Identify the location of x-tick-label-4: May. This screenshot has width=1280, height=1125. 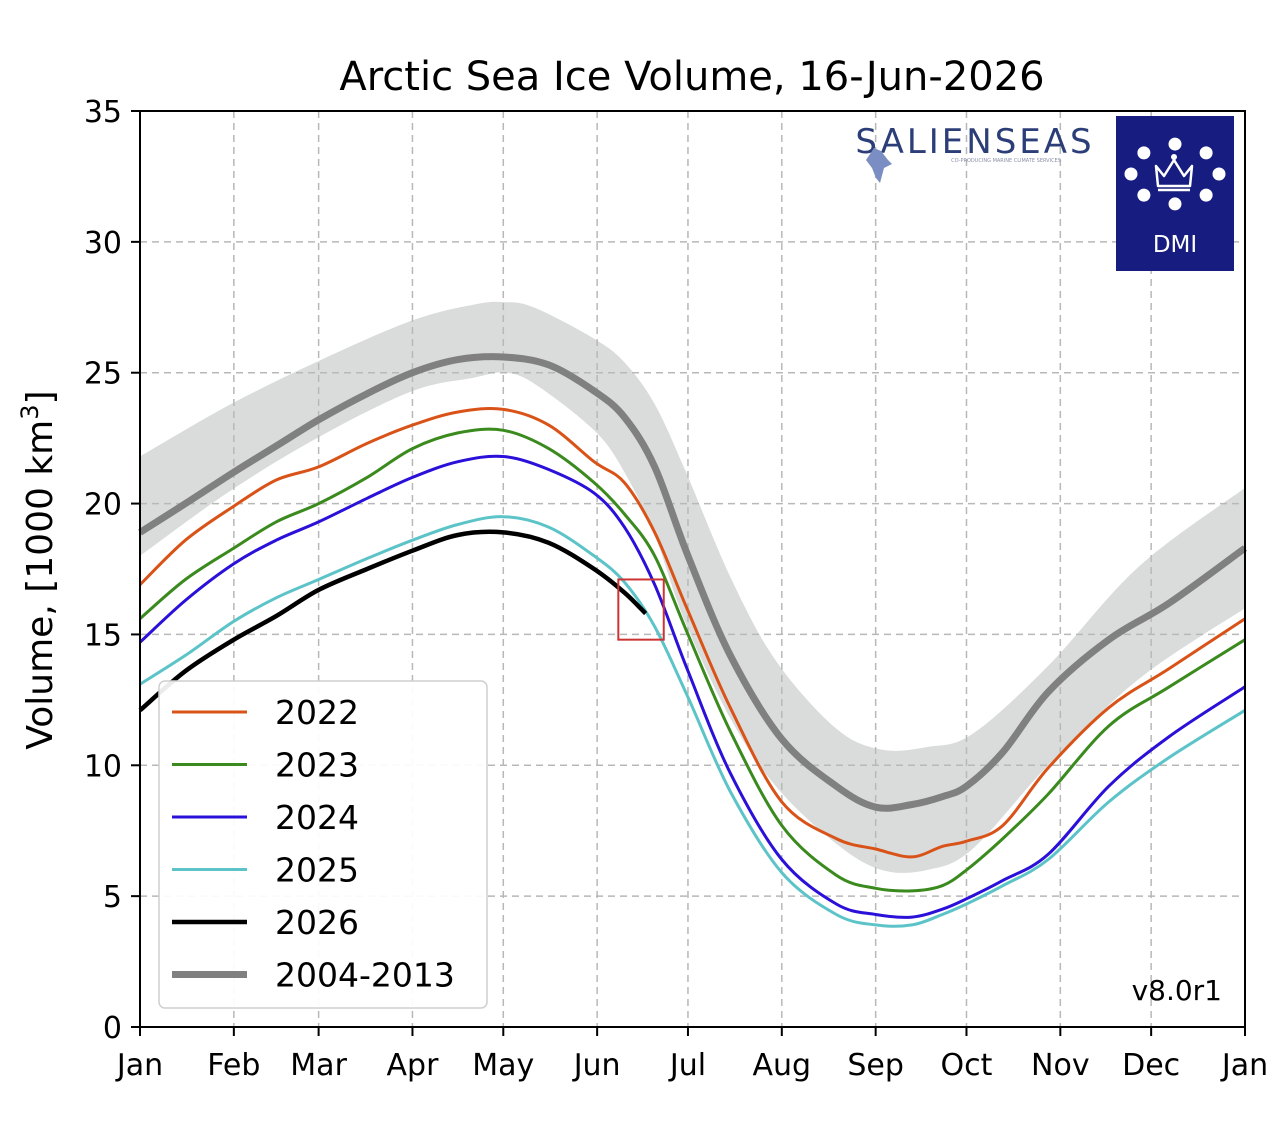
(503, 1065).